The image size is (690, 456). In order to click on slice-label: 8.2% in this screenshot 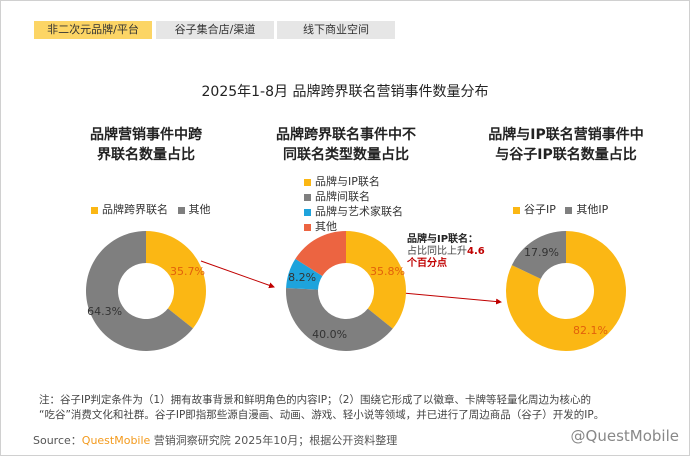, I will do `click(302, 277)`.